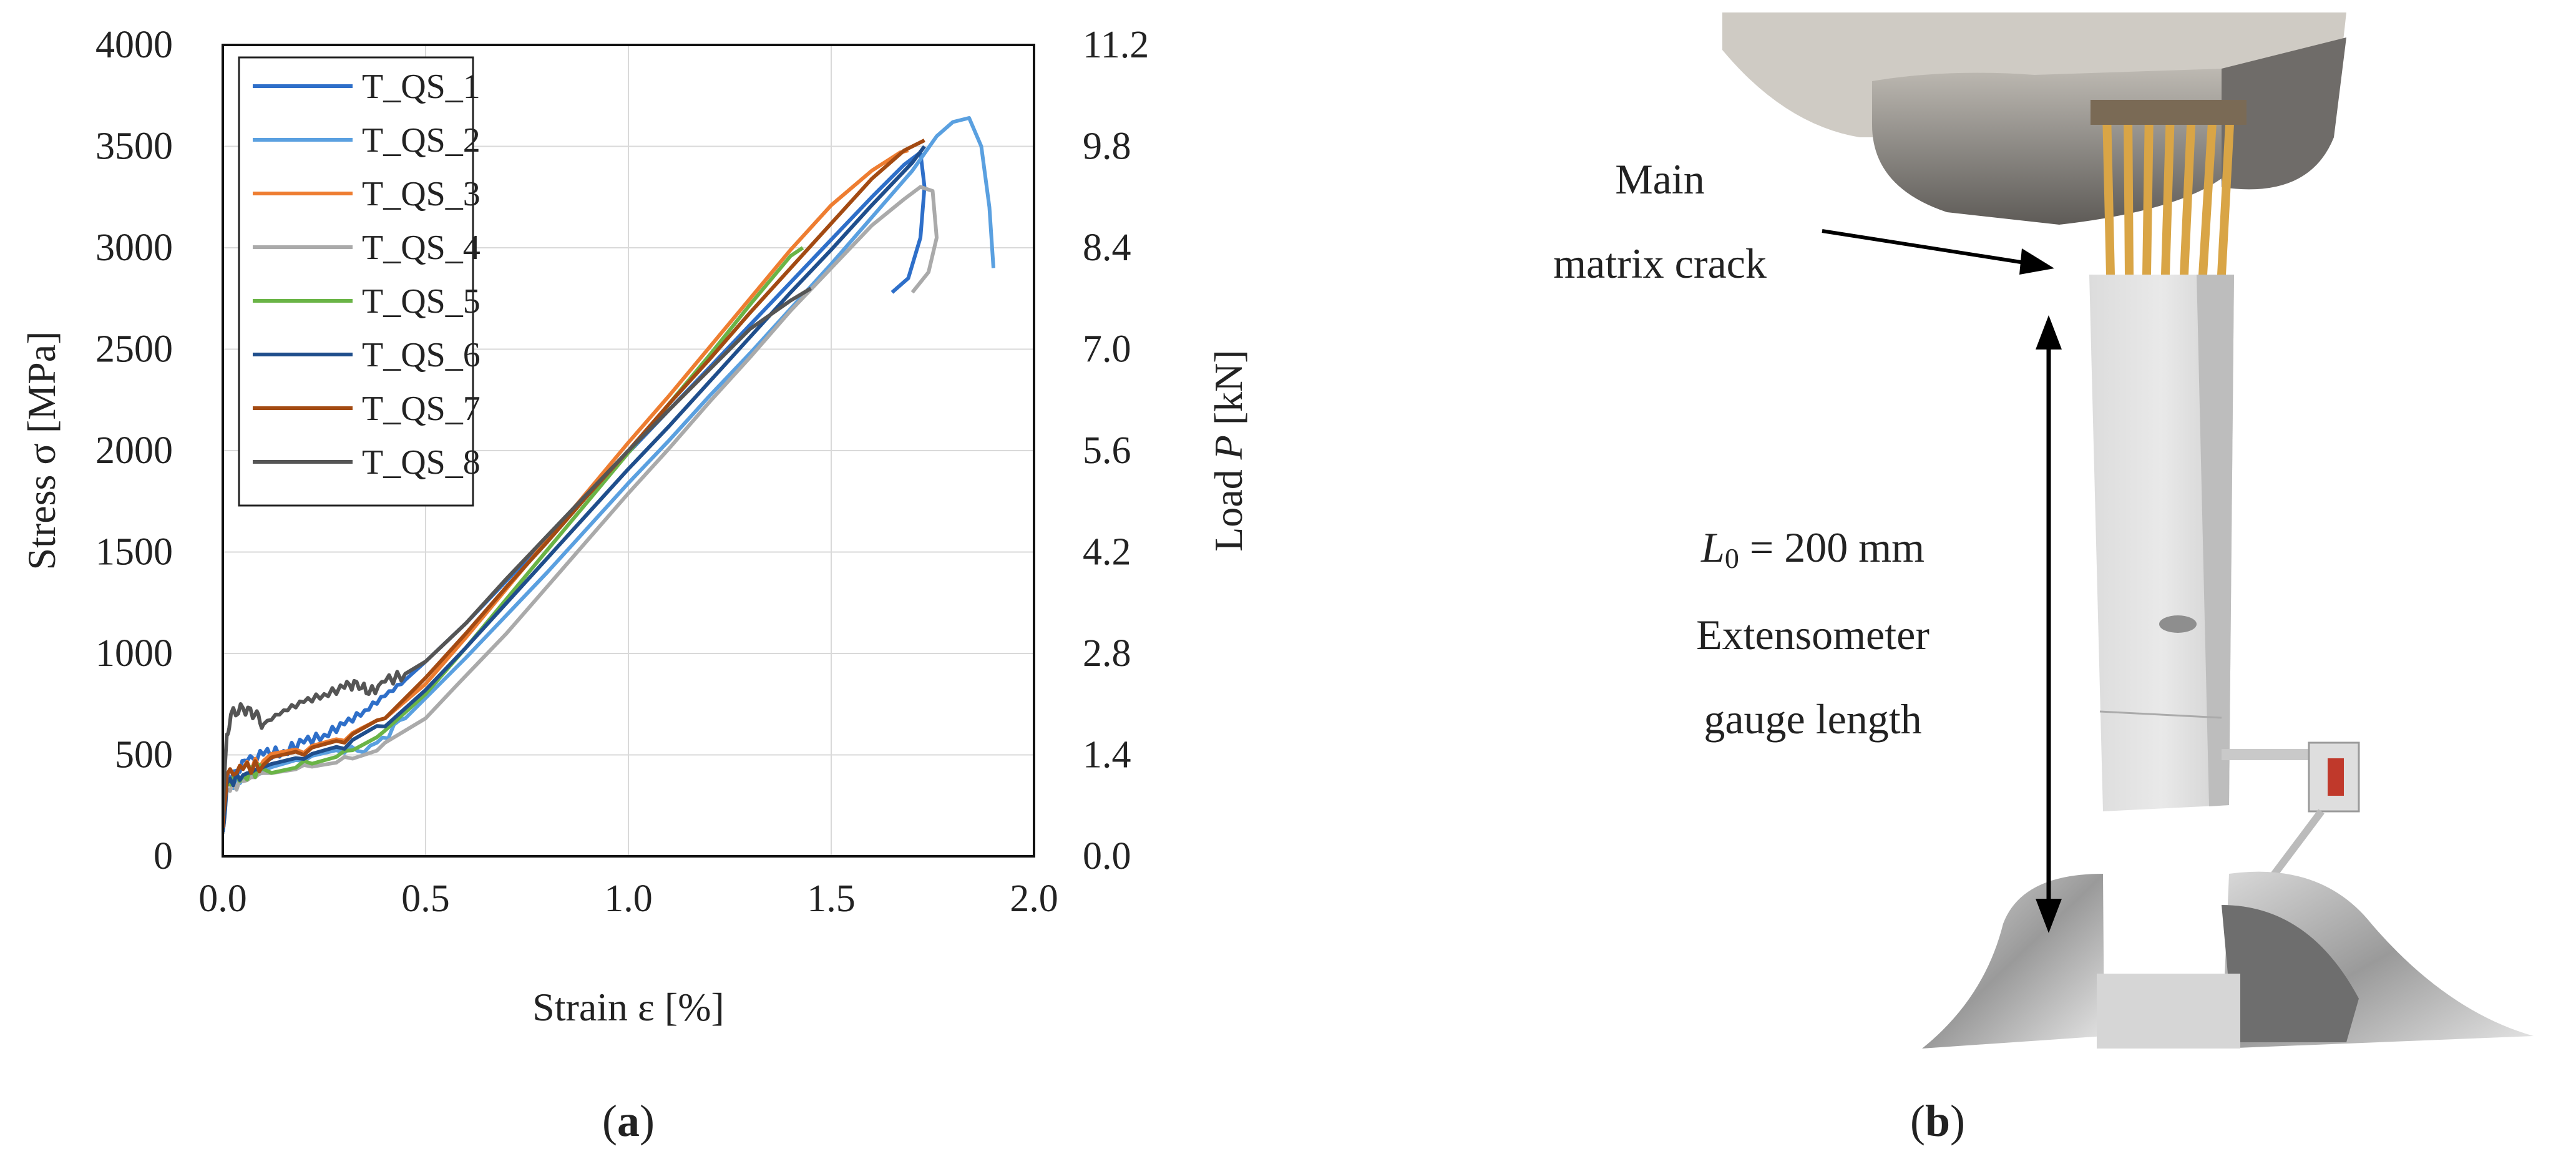 This screenshot has height=1154, width=2576. Describe the element at coordinates (2168, 1011) in the screenshot. I see `lower-grip-base` at that location.